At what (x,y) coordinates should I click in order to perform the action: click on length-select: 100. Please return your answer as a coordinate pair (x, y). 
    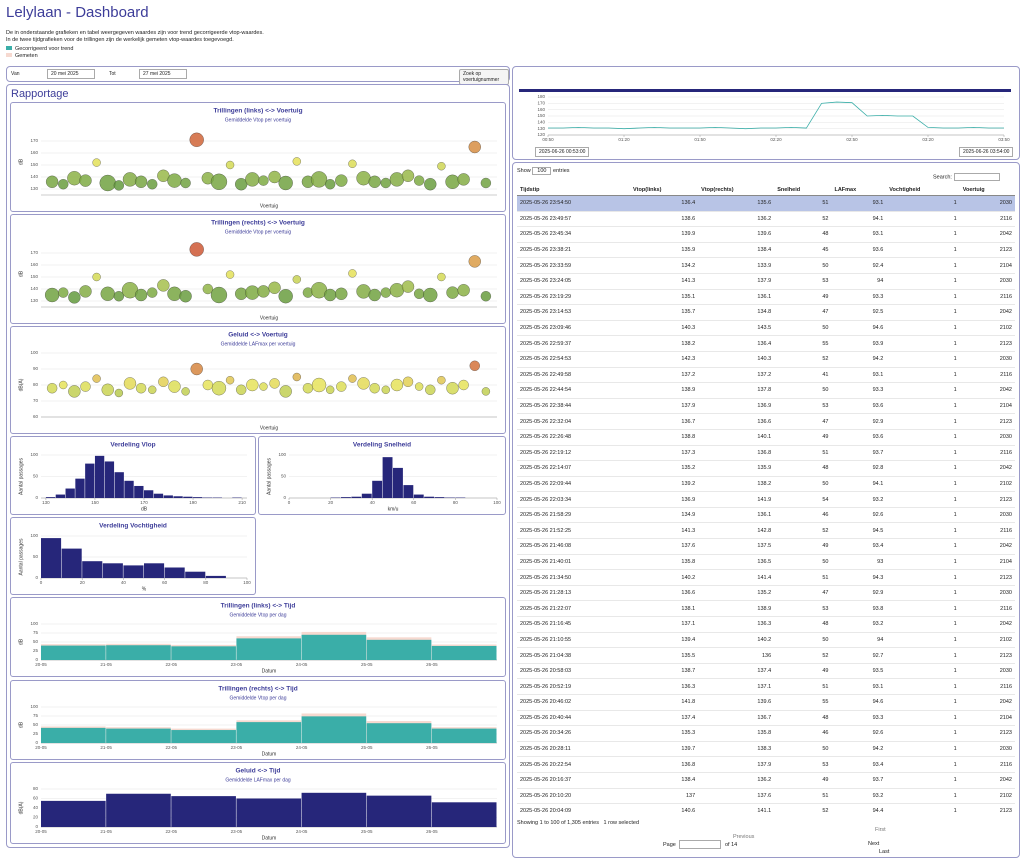
    Looking at the image, I should click on (542, 171).